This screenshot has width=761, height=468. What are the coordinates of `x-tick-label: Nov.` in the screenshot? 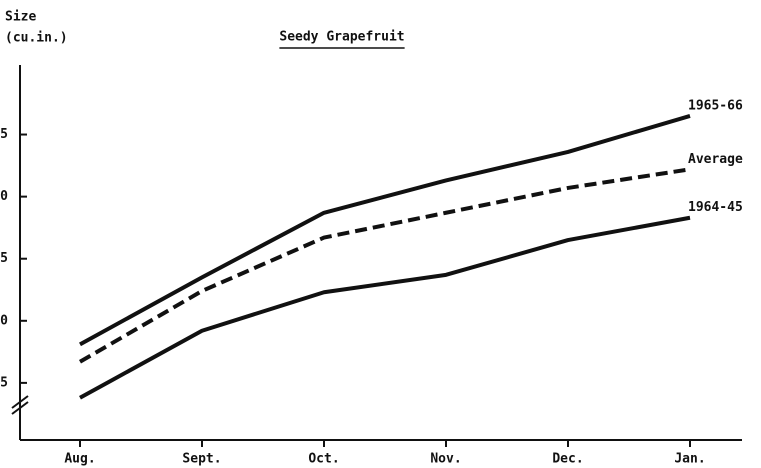 It's located at (445, 459).